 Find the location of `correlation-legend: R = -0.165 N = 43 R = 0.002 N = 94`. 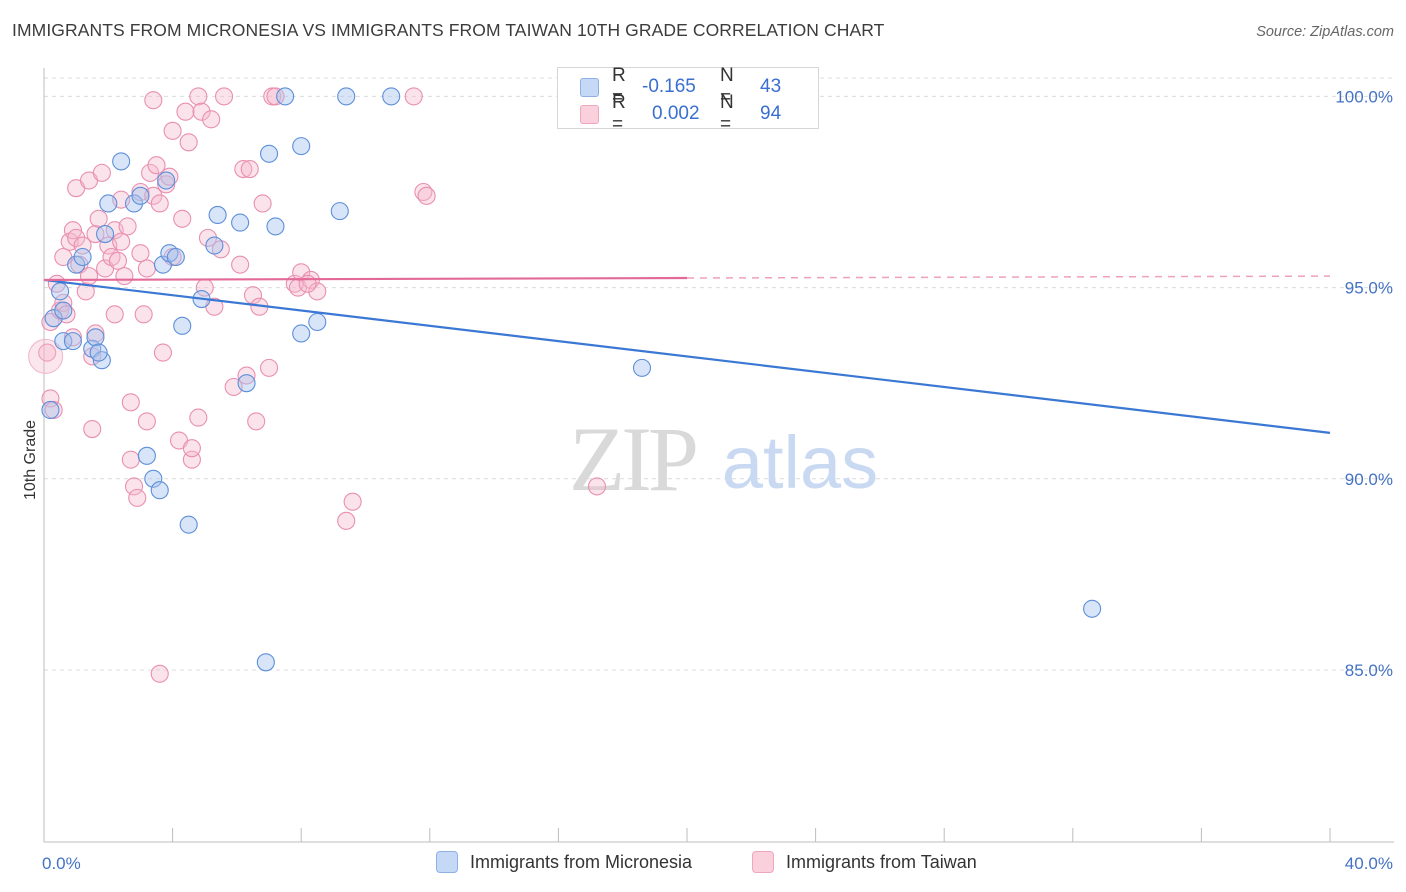

correlation-legend: R = -0.165 N = 43 R = 0.002 N = 94 is located at coordinates (688, 100).